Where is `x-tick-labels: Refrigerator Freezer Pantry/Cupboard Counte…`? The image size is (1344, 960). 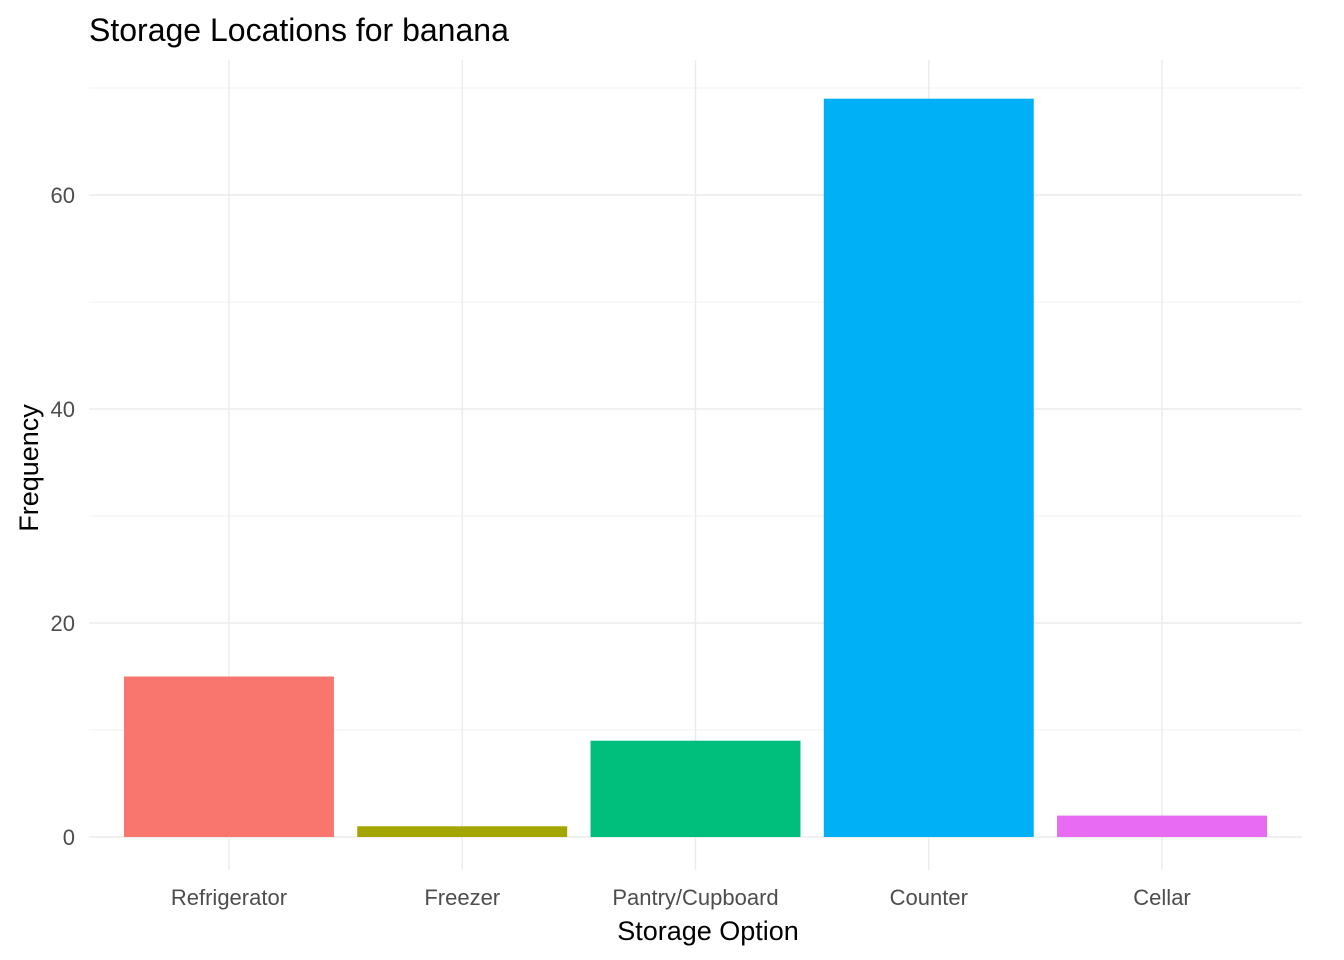
x-tick-labels: Refrigerator Freezer Pantry/Cupboard Counte… is located at coordinates (681, 897).